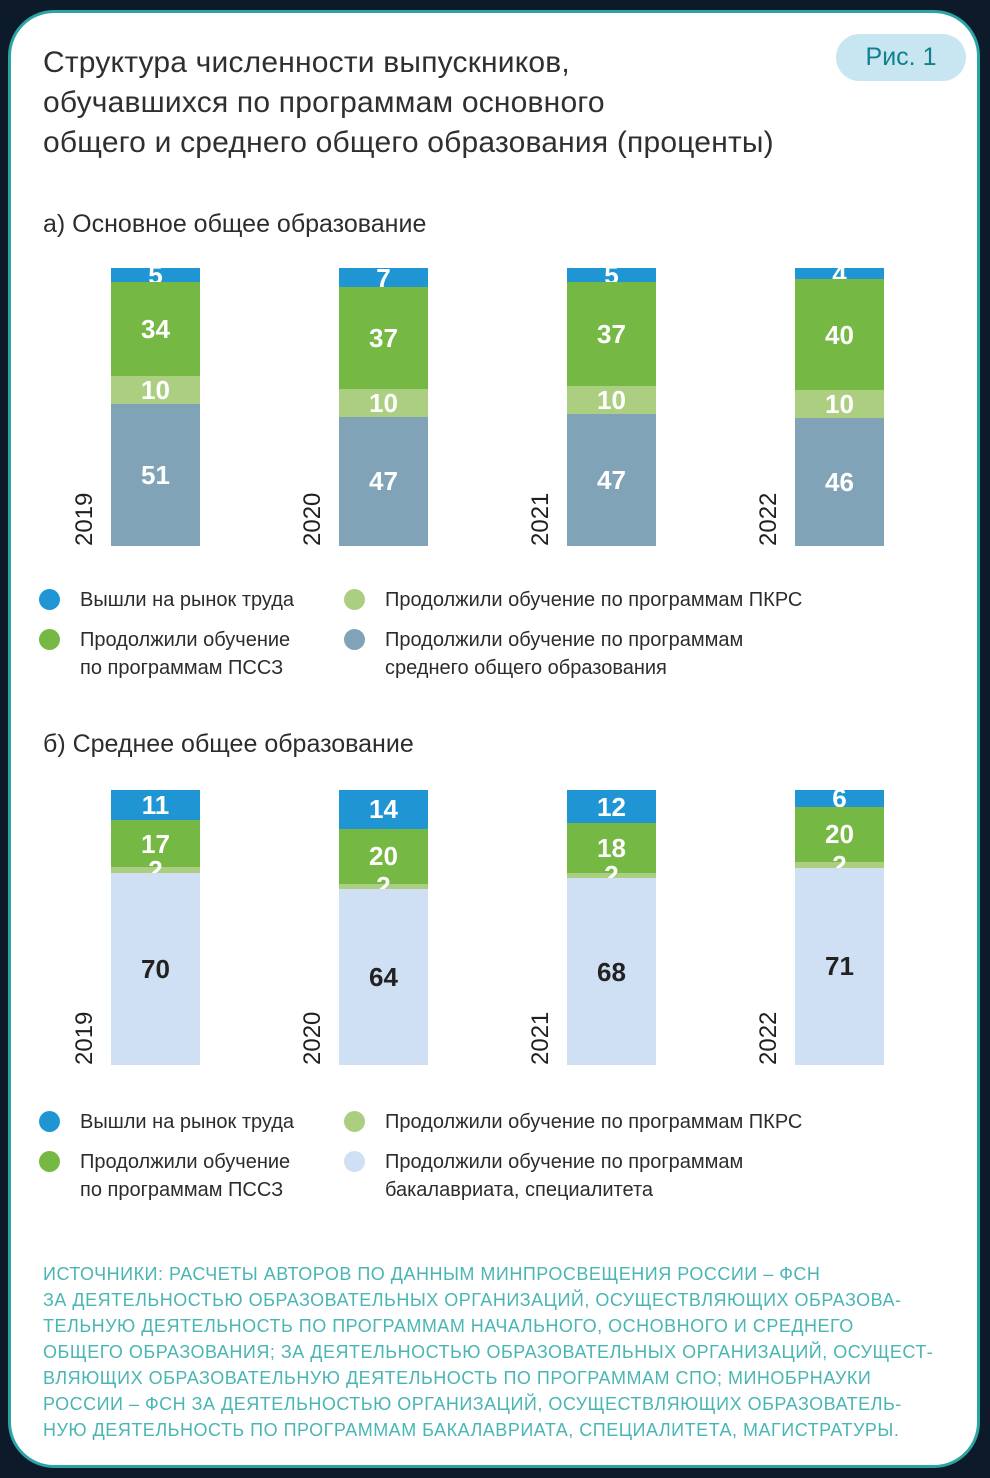 This screenshot has width=990, height=1478. I want to click on bar-value-label: 70, so click(155, 968).